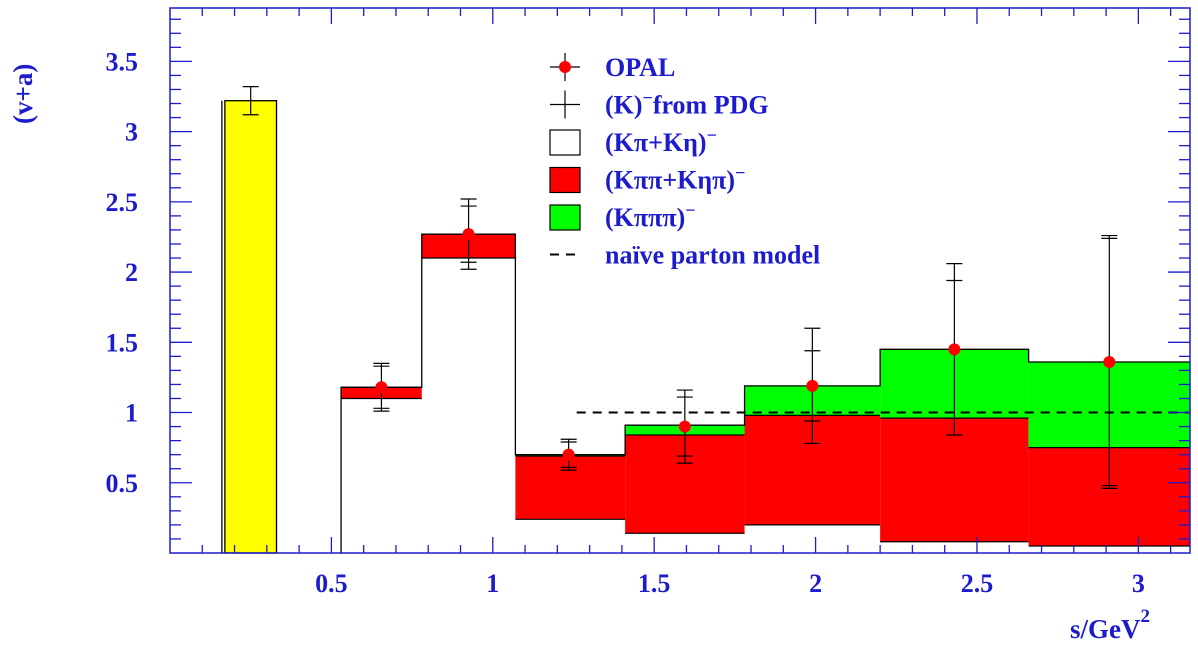 The width and height of the screenshot is (1198, 651). Describe the element at coordinates (687, 104) in the screenshot. I see `legend-label: (K)−from PDG` at that location.